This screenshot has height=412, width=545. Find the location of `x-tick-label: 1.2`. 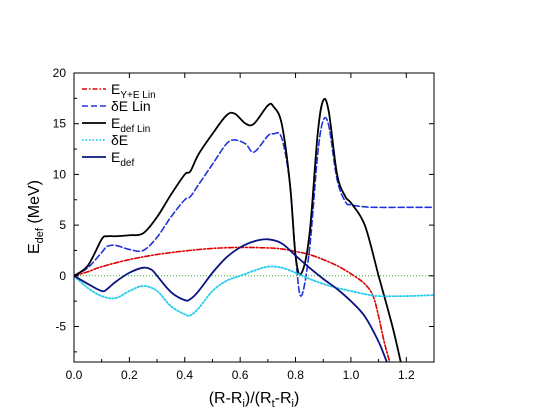

x-tick-label: 1.2 is located at coordinates (406, 375).